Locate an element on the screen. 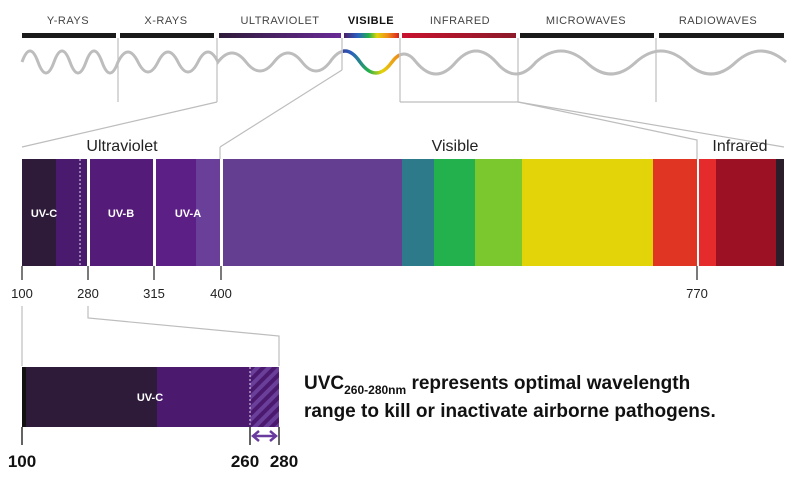 This screenshot has width=800, height=479. wave-visible-segment is located at coordinates (371, 62).